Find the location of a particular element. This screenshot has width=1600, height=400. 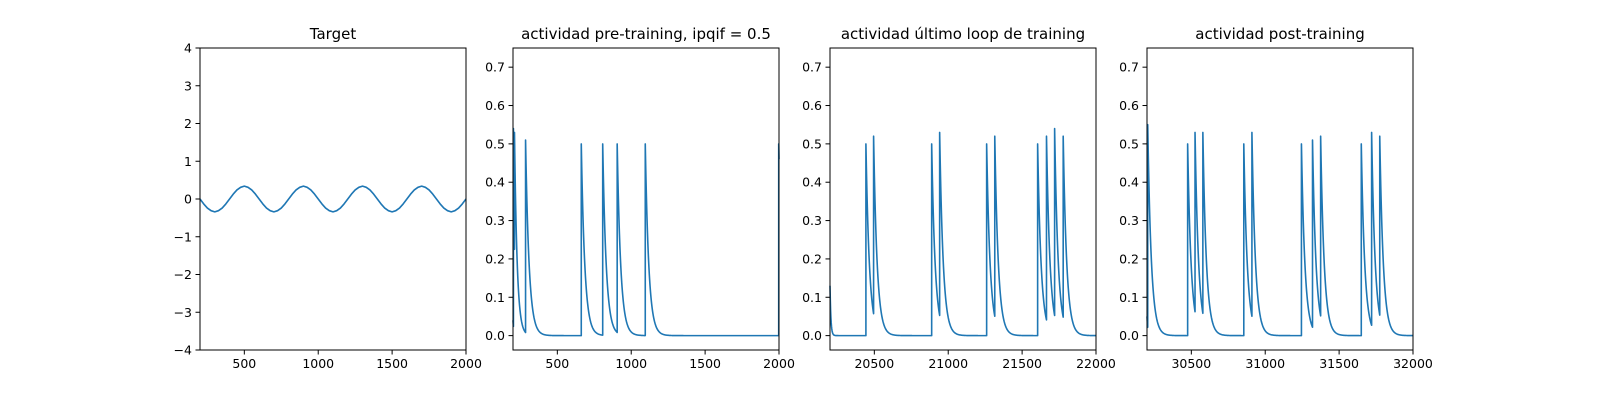

y-tick-label: −1 is located at coordinates (183, 236).